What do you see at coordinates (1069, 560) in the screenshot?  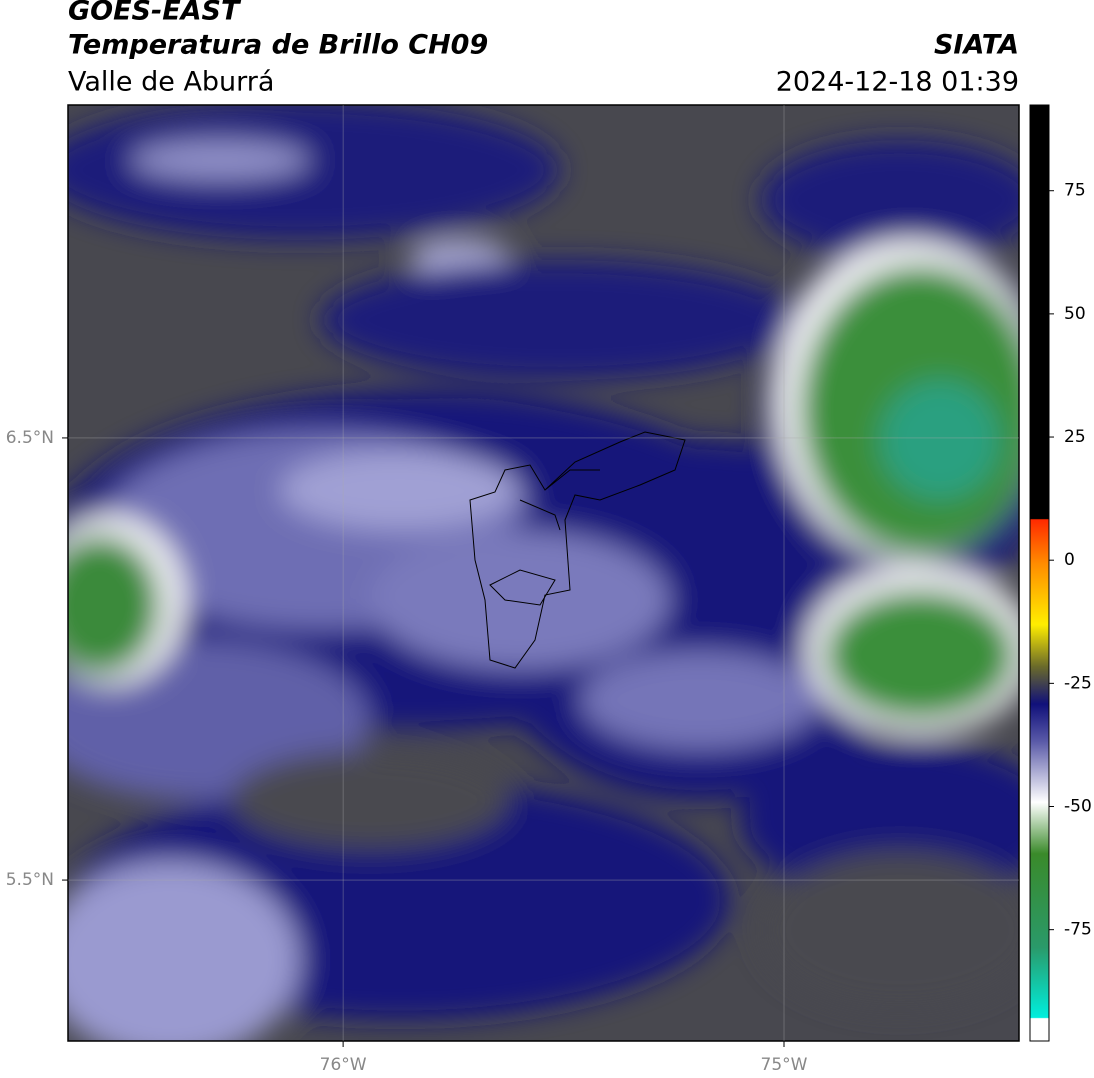 I see `colorbar-tick-label: 0` at bounding box center [1069, 560].